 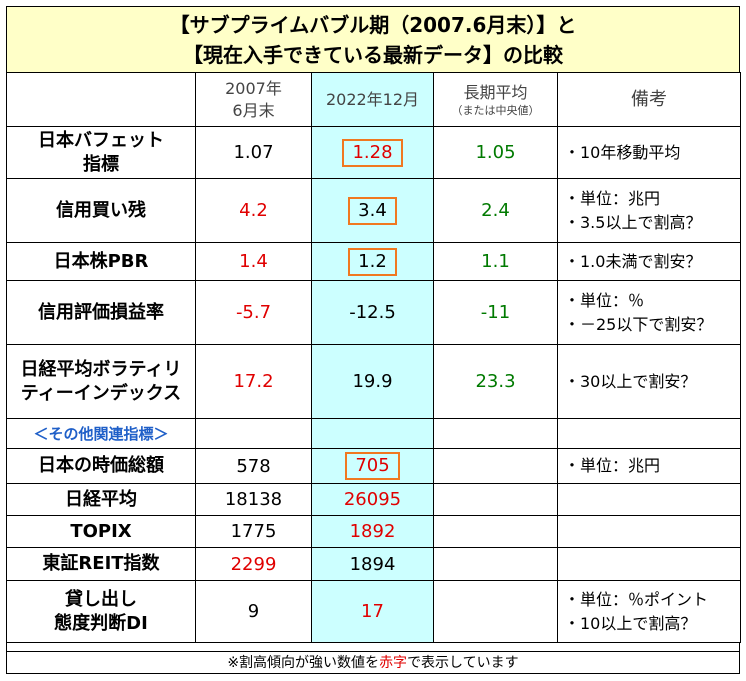 I want to click on table-row: 信用評価損益率 -5.7 -12.5 -11 ・単位：％ ・－25以下で割安？, so click(x=373, y=312).